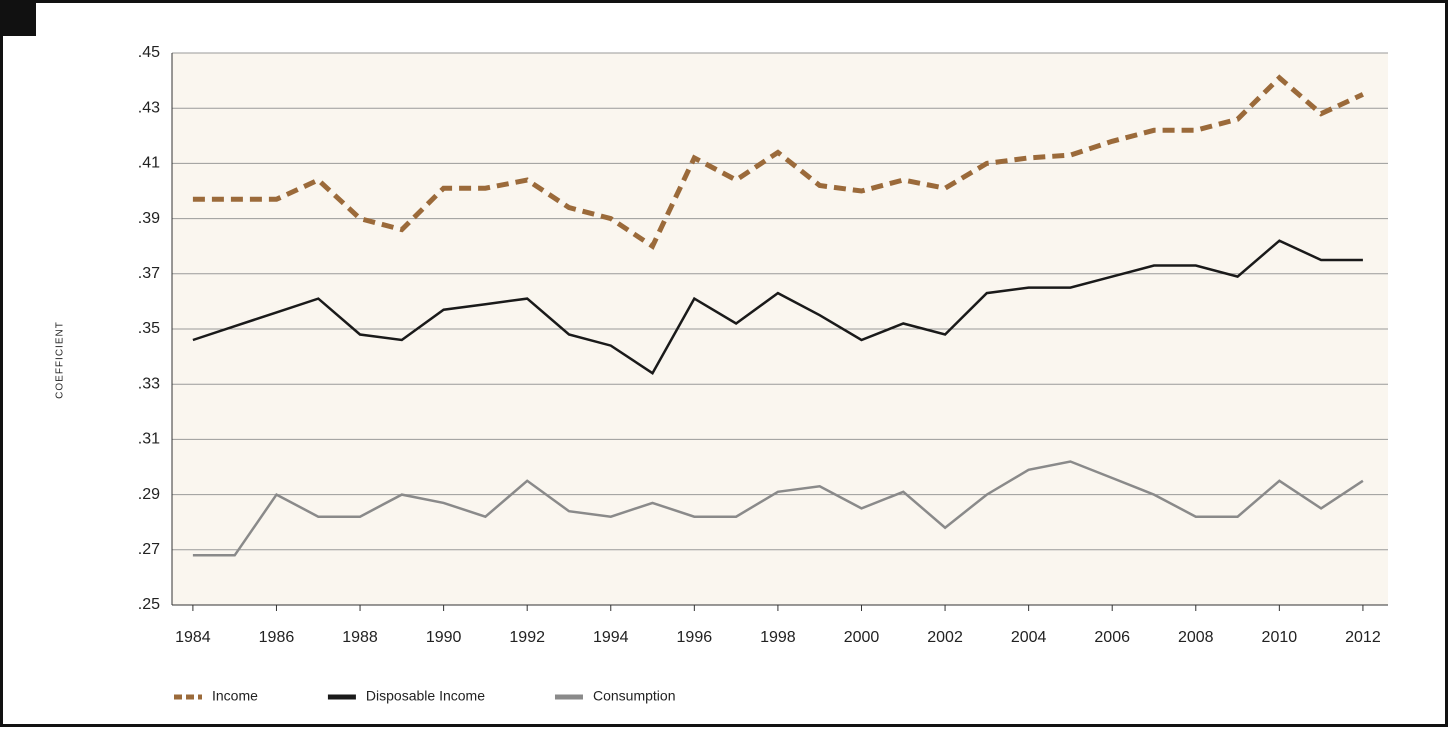  I want to click on x-tick-label: 2000, so click(862, 637).